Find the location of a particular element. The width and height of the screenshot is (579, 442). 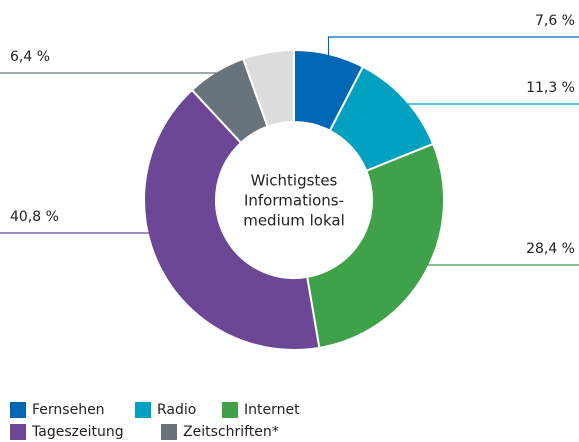

value-label: 40,8 % is located at coordinates (34, 217).